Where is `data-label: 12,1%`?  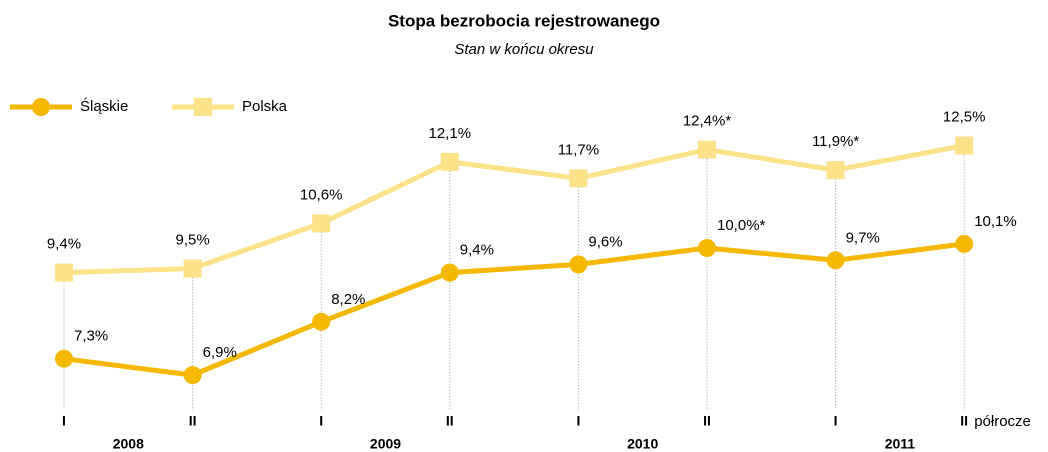
data-label: 12,1% is located at coordinates (450, 133).